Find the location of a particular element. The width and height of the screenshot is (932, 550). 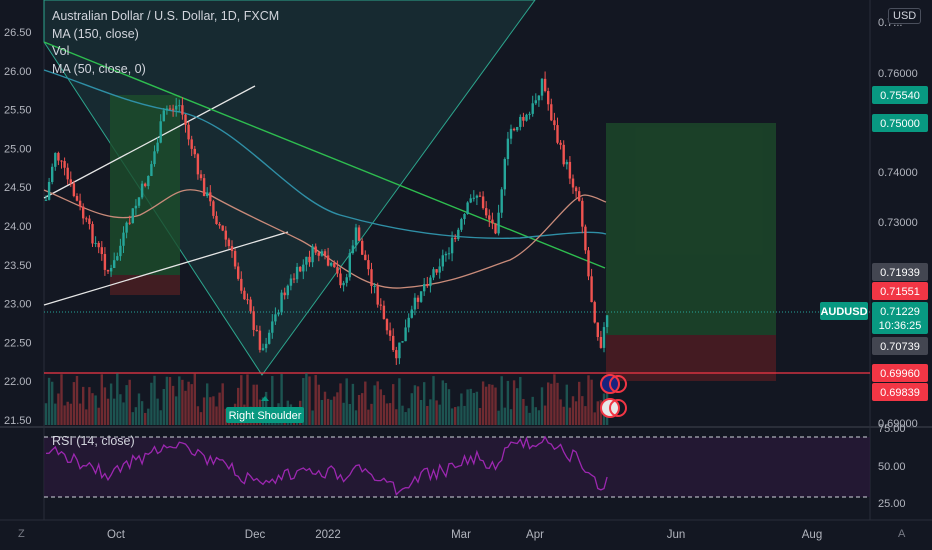

indicator-vol: Vol is located at coordinates (61, 51).